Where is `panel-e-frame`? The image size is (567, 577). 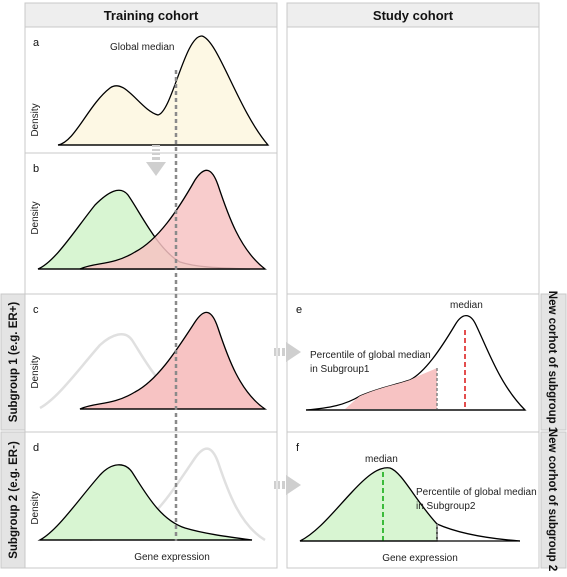 panel-e-frame is located at coordinates (413, 363).